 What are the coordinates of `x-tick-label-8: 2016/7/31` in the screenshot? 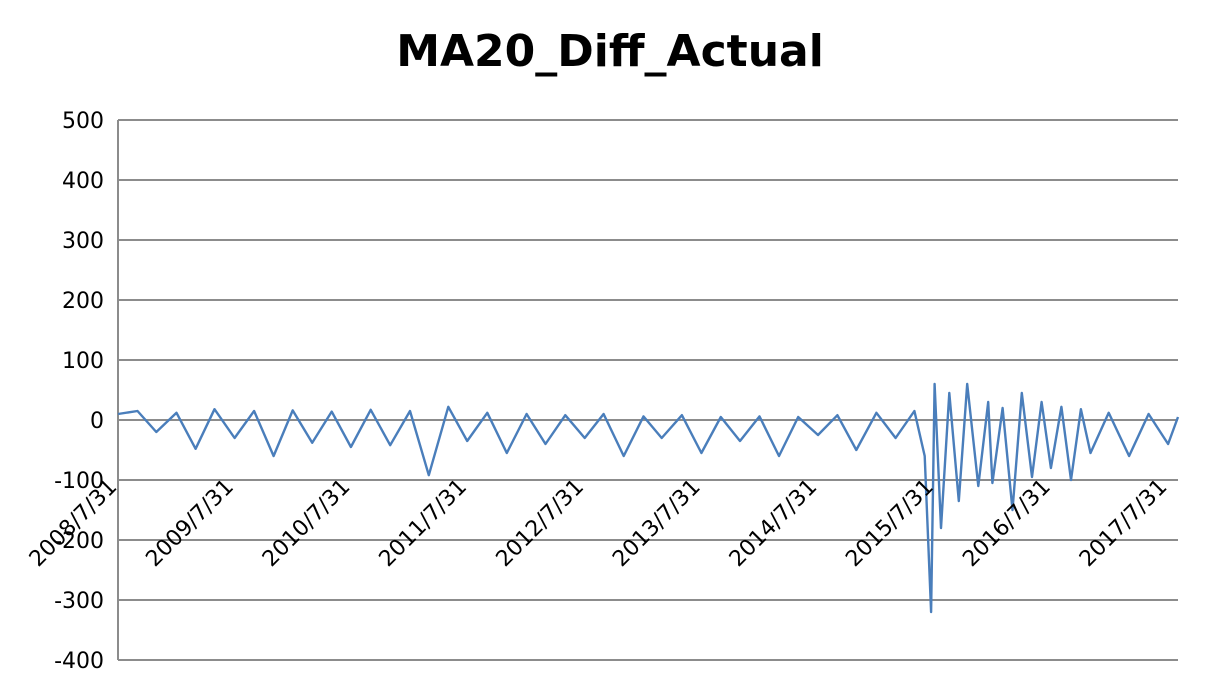 It's located at (1006, 523).